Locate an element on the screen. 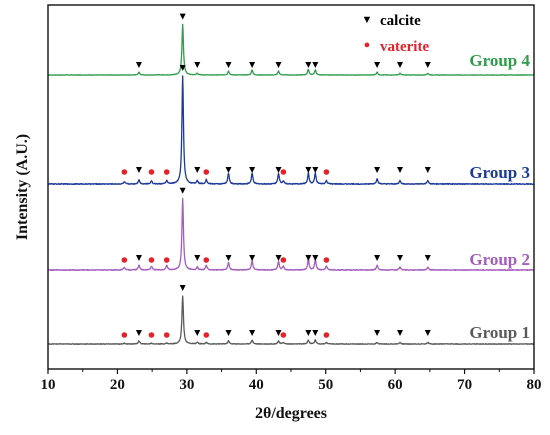 The height and width of the screenshot is (435, 550). x-tick-label: 60 is located at coordinates (395, 385).